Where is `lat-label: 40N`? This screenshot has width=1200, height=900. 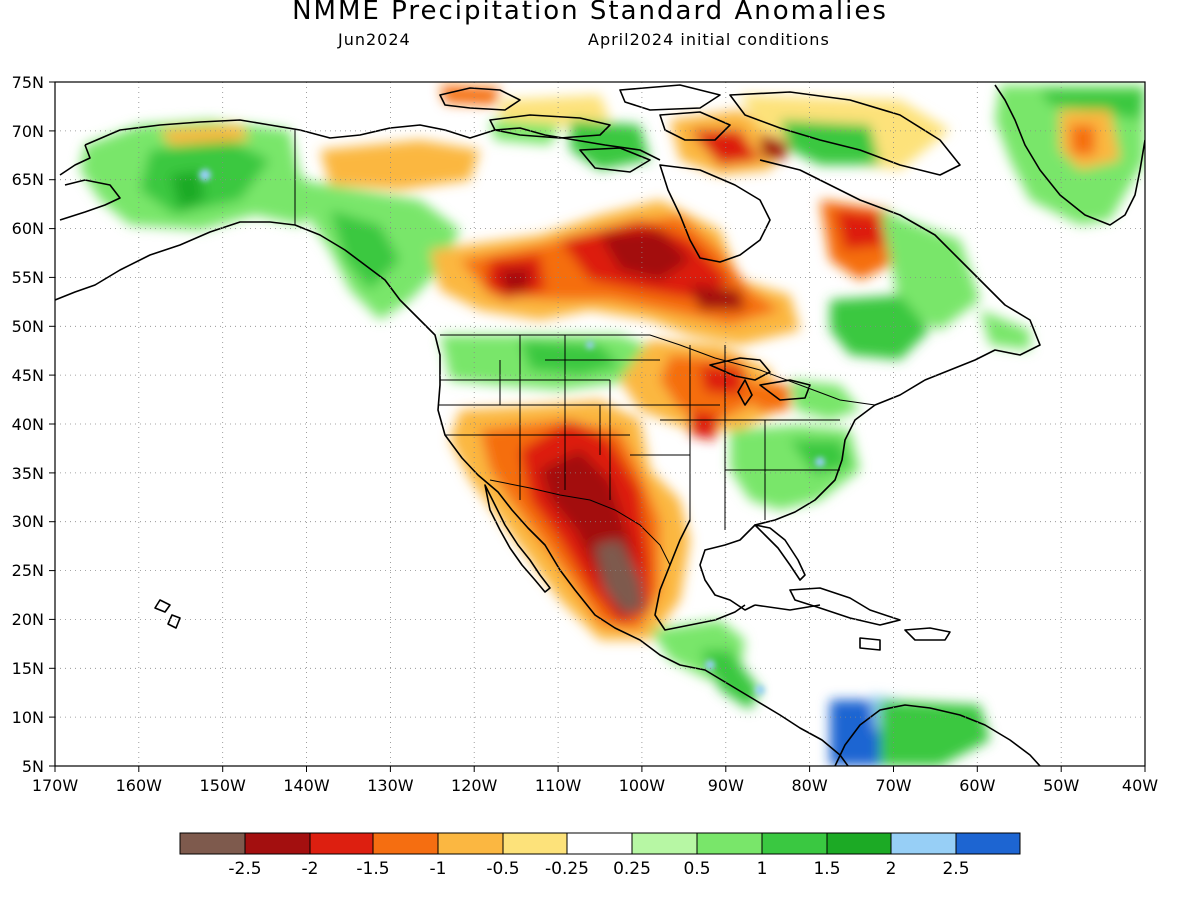 lat-label: 40N is located at coordinates (28, 424).